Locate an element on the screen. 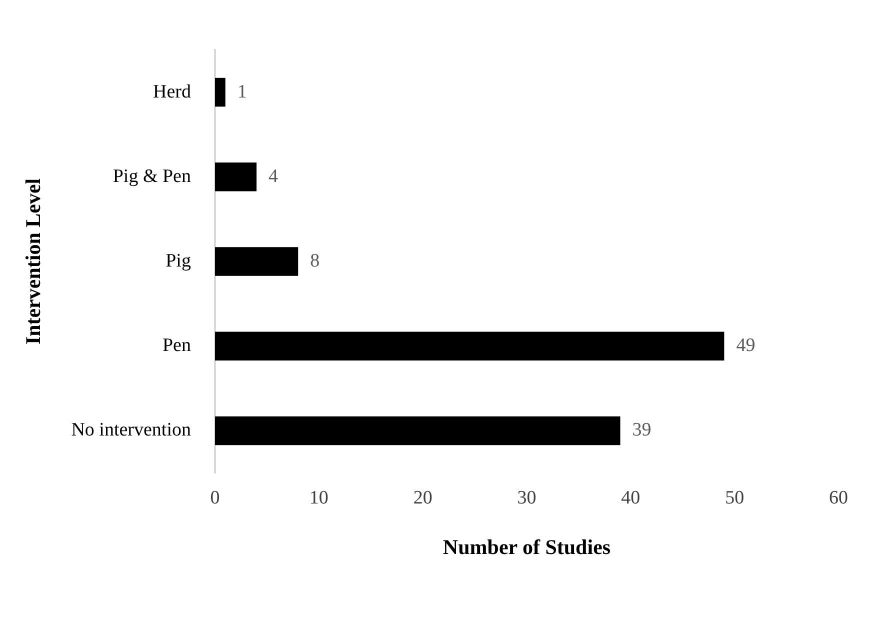 This screenshot has height=623, width=870. x-tick-label: 30 is located at coordinates (526, 497).